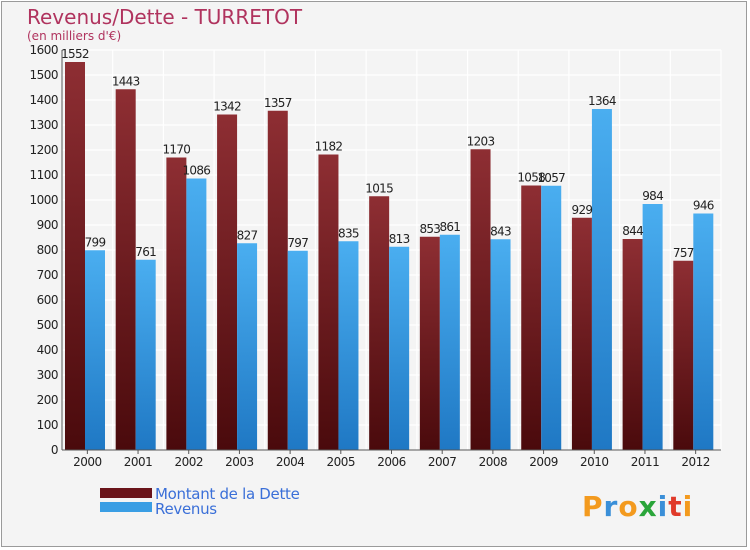 The width and height of the screenshot is (750, 550). I want to click on chart-subtitle: (en milliers d'€), so click(74, 36).